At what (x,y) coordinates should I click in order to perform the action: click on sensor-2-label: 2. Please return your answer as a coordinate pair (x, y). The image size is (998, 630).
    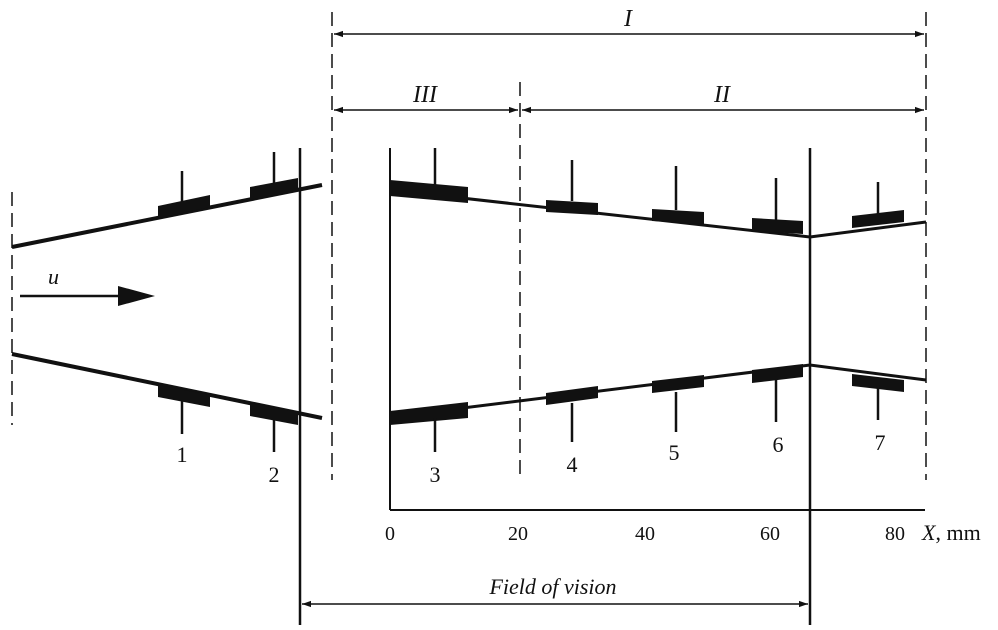
    Looking at the image, I should click on (274, 474).